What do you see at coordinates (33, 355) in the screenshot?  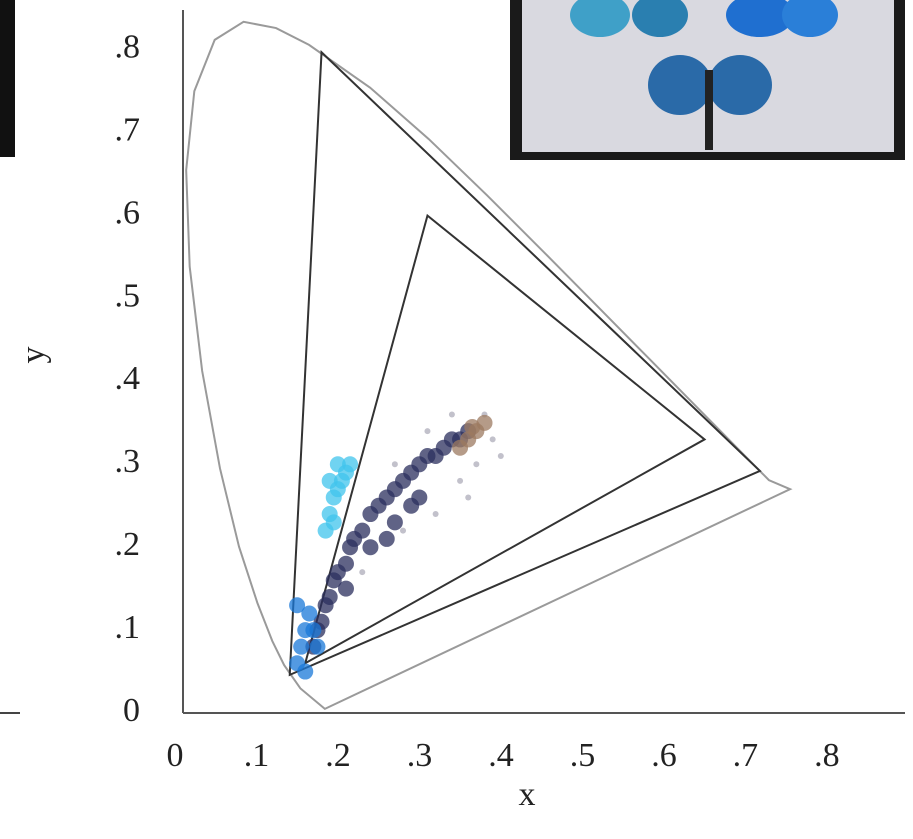 I see `y-axis-label: y` at bounding box center [33, 355].